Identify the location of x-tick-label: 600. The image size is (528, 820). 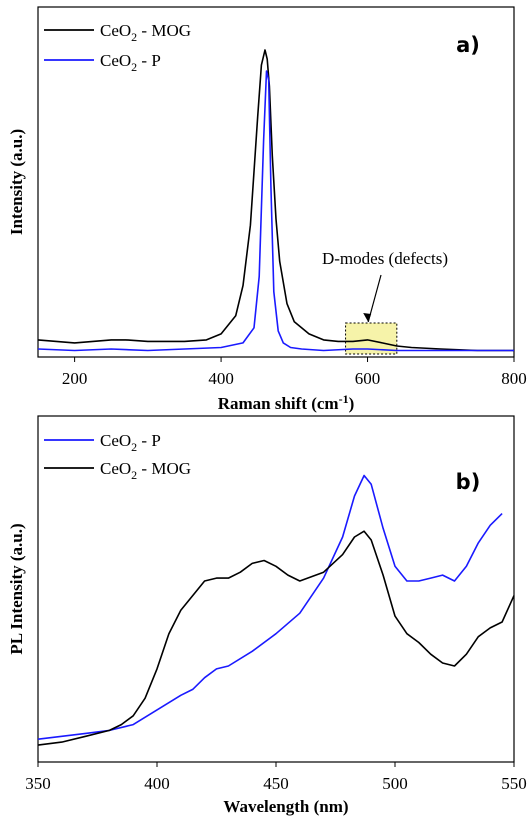
(368, 378).